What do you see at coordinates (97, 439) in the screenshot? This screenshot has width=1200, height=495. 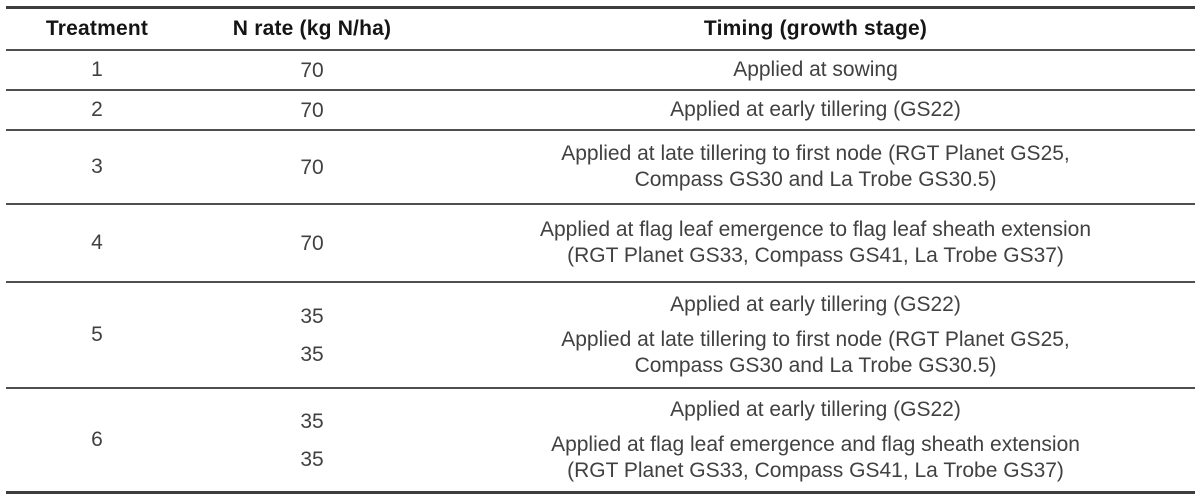 I see `treatment-cell: 6` at bounding box center [97, 439].